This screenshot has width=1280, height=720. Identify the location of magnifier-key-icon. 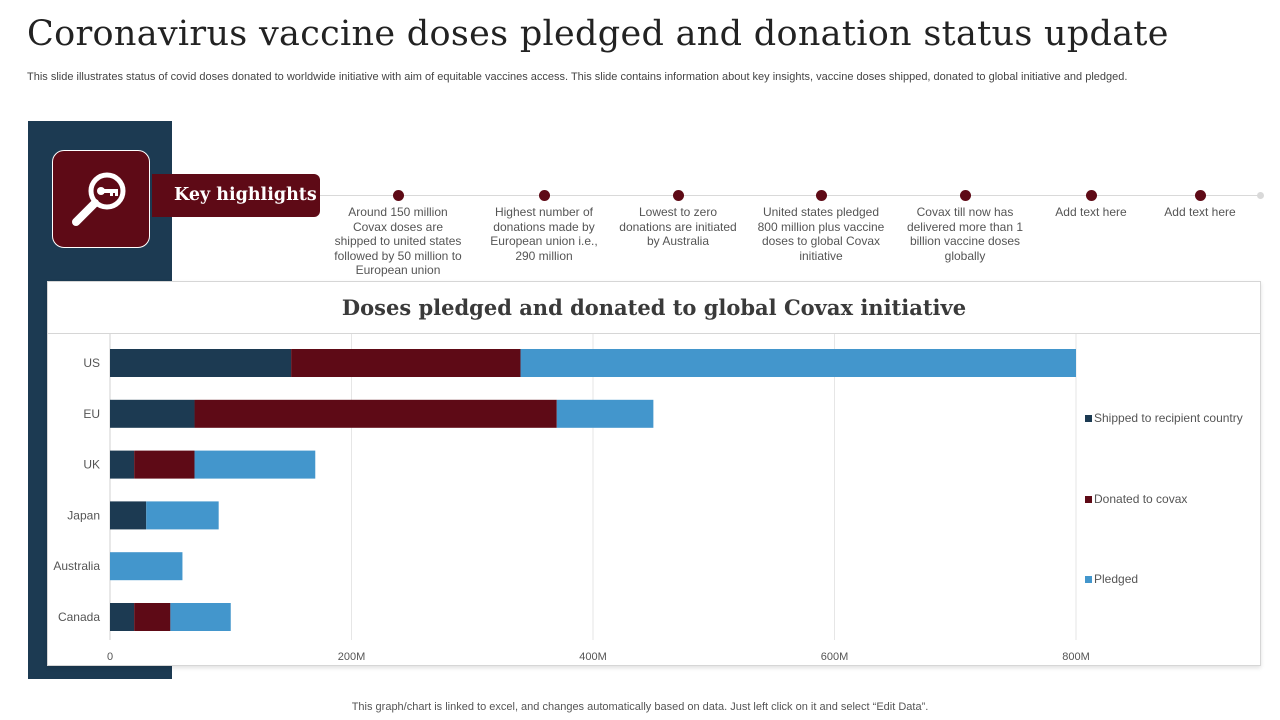
(99, 199).